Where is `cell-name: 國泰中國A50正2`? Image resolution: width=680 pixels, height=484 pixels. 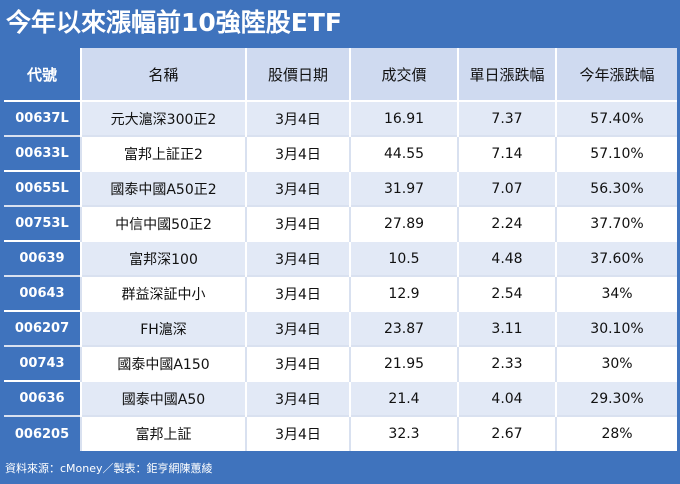
cell-name: 國泰中國A50正2 is located at coordinates (164, 188).